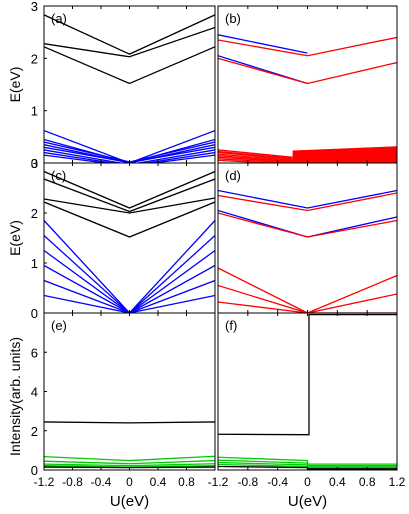 The width and height of the screenshot is (409, 514). What do you see at coordinates (344, 154) in the screenshot?
I see `band` at bounding box center [344, 154].